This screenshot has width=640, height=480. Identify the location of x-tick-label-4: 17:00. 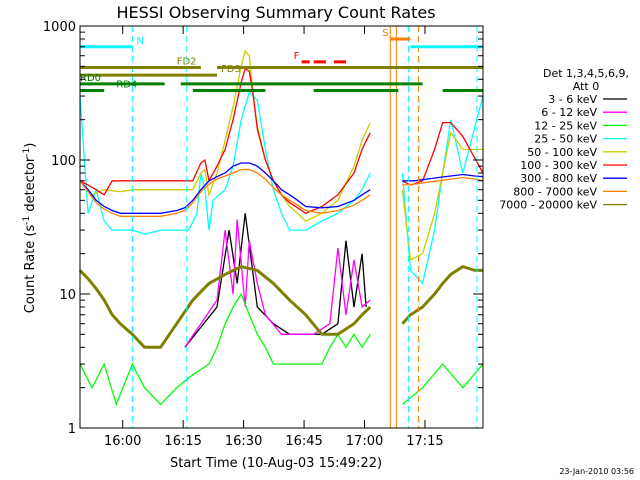
(364, 441).